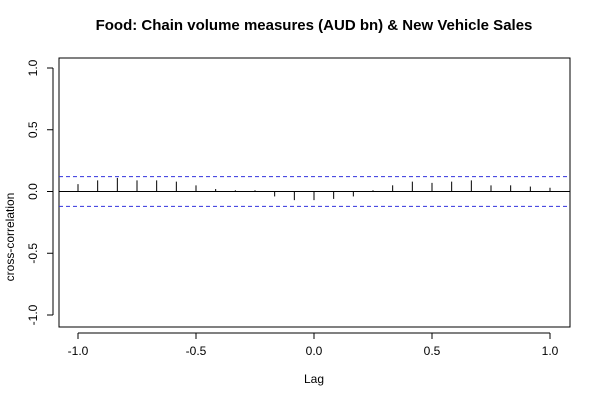  What do you see at coordinates (196, 351) in the screenshot?
I see `x-tick-label: -0.5` at bounding box center [196, 351].